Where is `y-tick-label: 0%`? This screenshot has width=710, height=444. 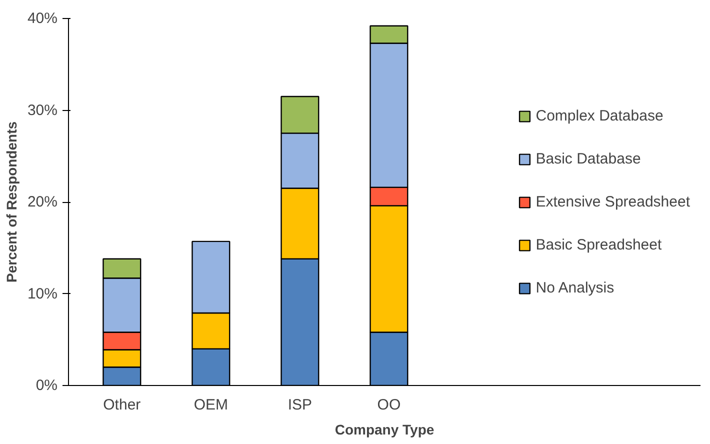 y-tick-label: 0% is located at coordinates (47, 385).